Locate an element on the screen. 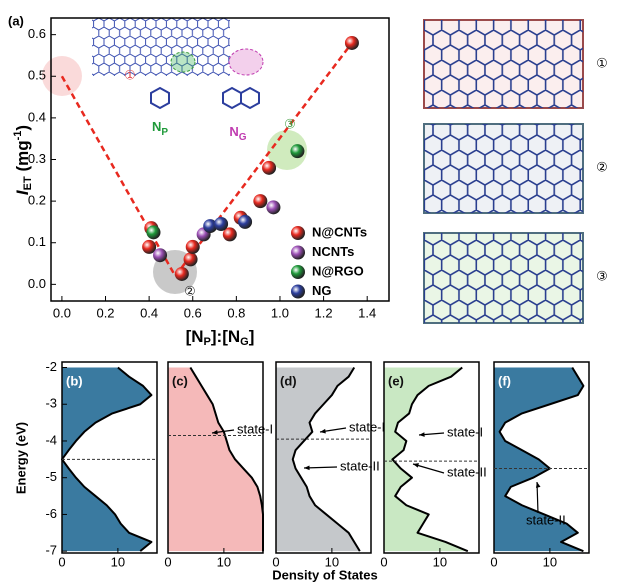 This screenshot has width=618, height=583. y-tick-label: -7 is located at coordinates (51, 550).